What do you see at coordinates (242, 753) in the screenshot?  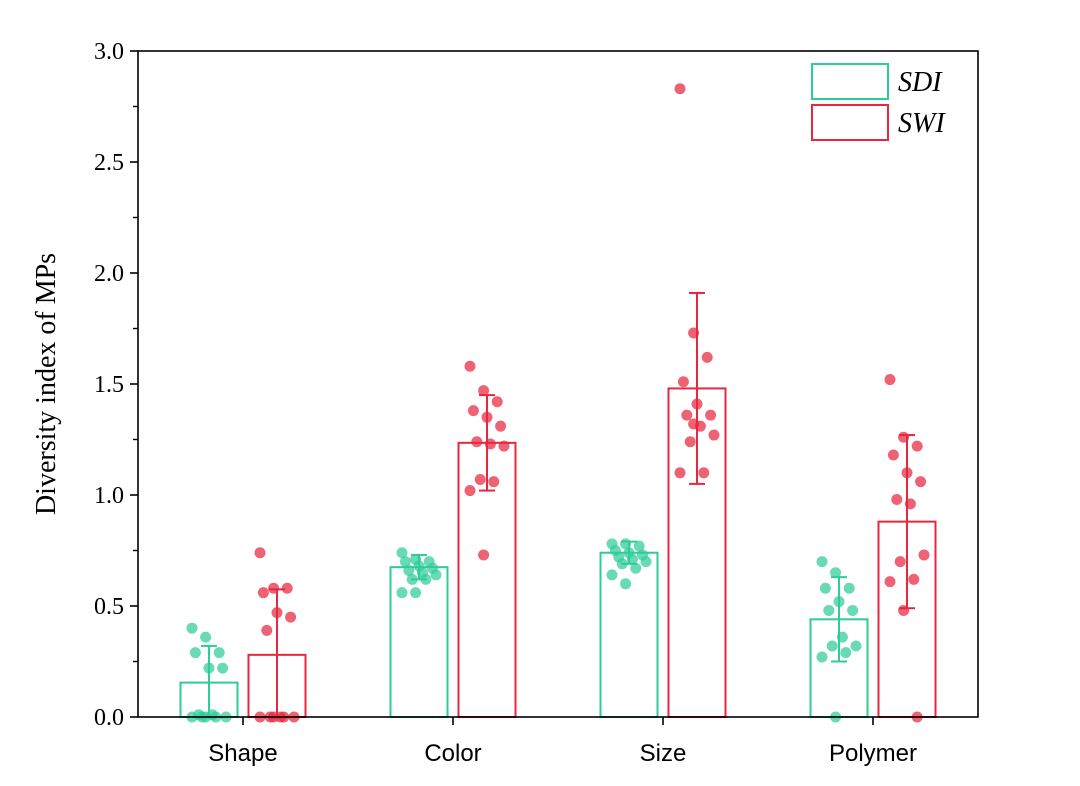 I see `x-tick-label-shape: Shape` at bounding box center [242, 753].